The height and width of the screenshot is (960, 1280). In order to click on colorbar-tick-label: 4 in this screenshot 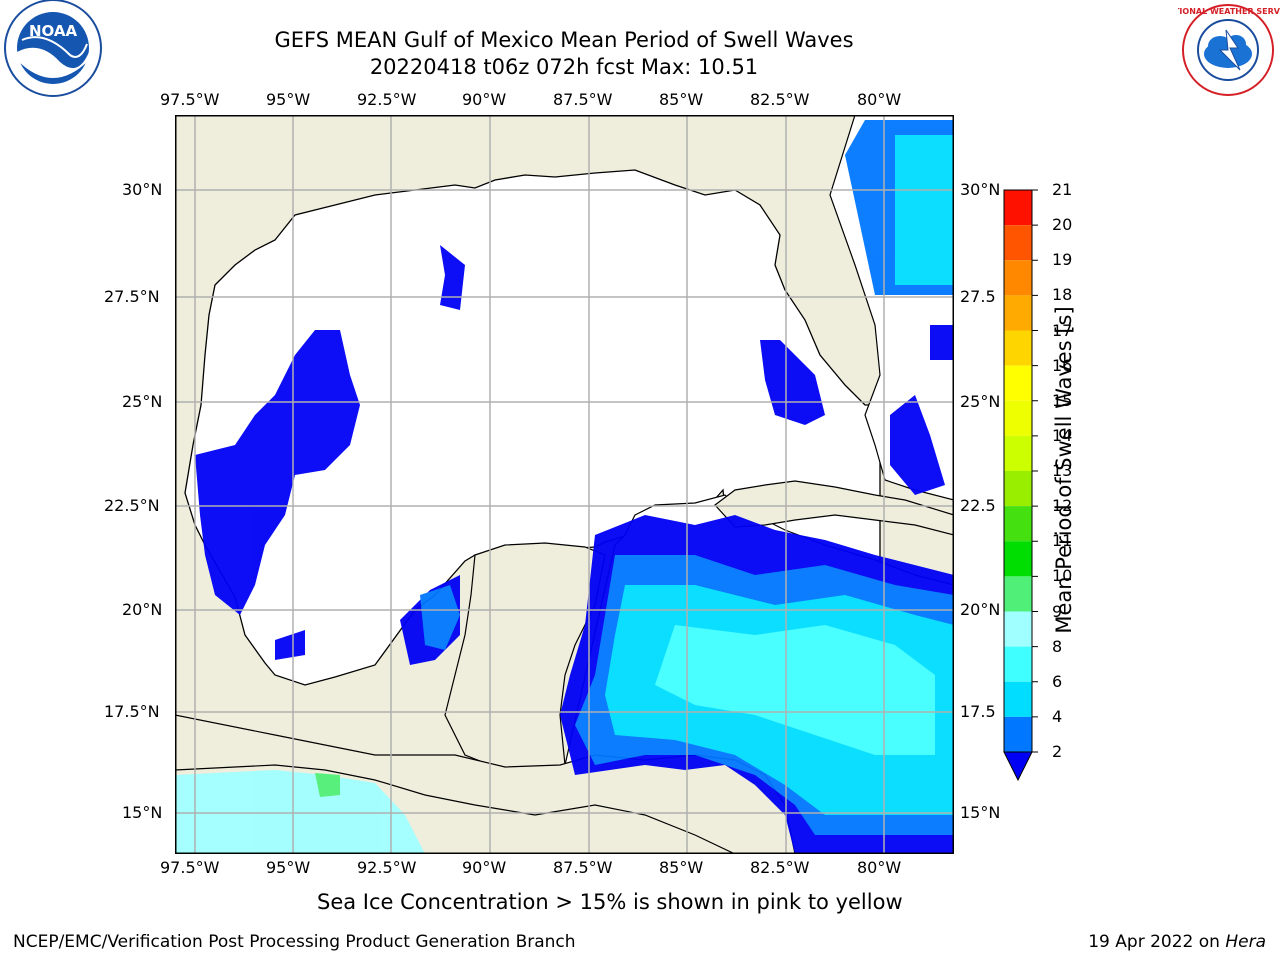, I will do `click(1057, 716)`.